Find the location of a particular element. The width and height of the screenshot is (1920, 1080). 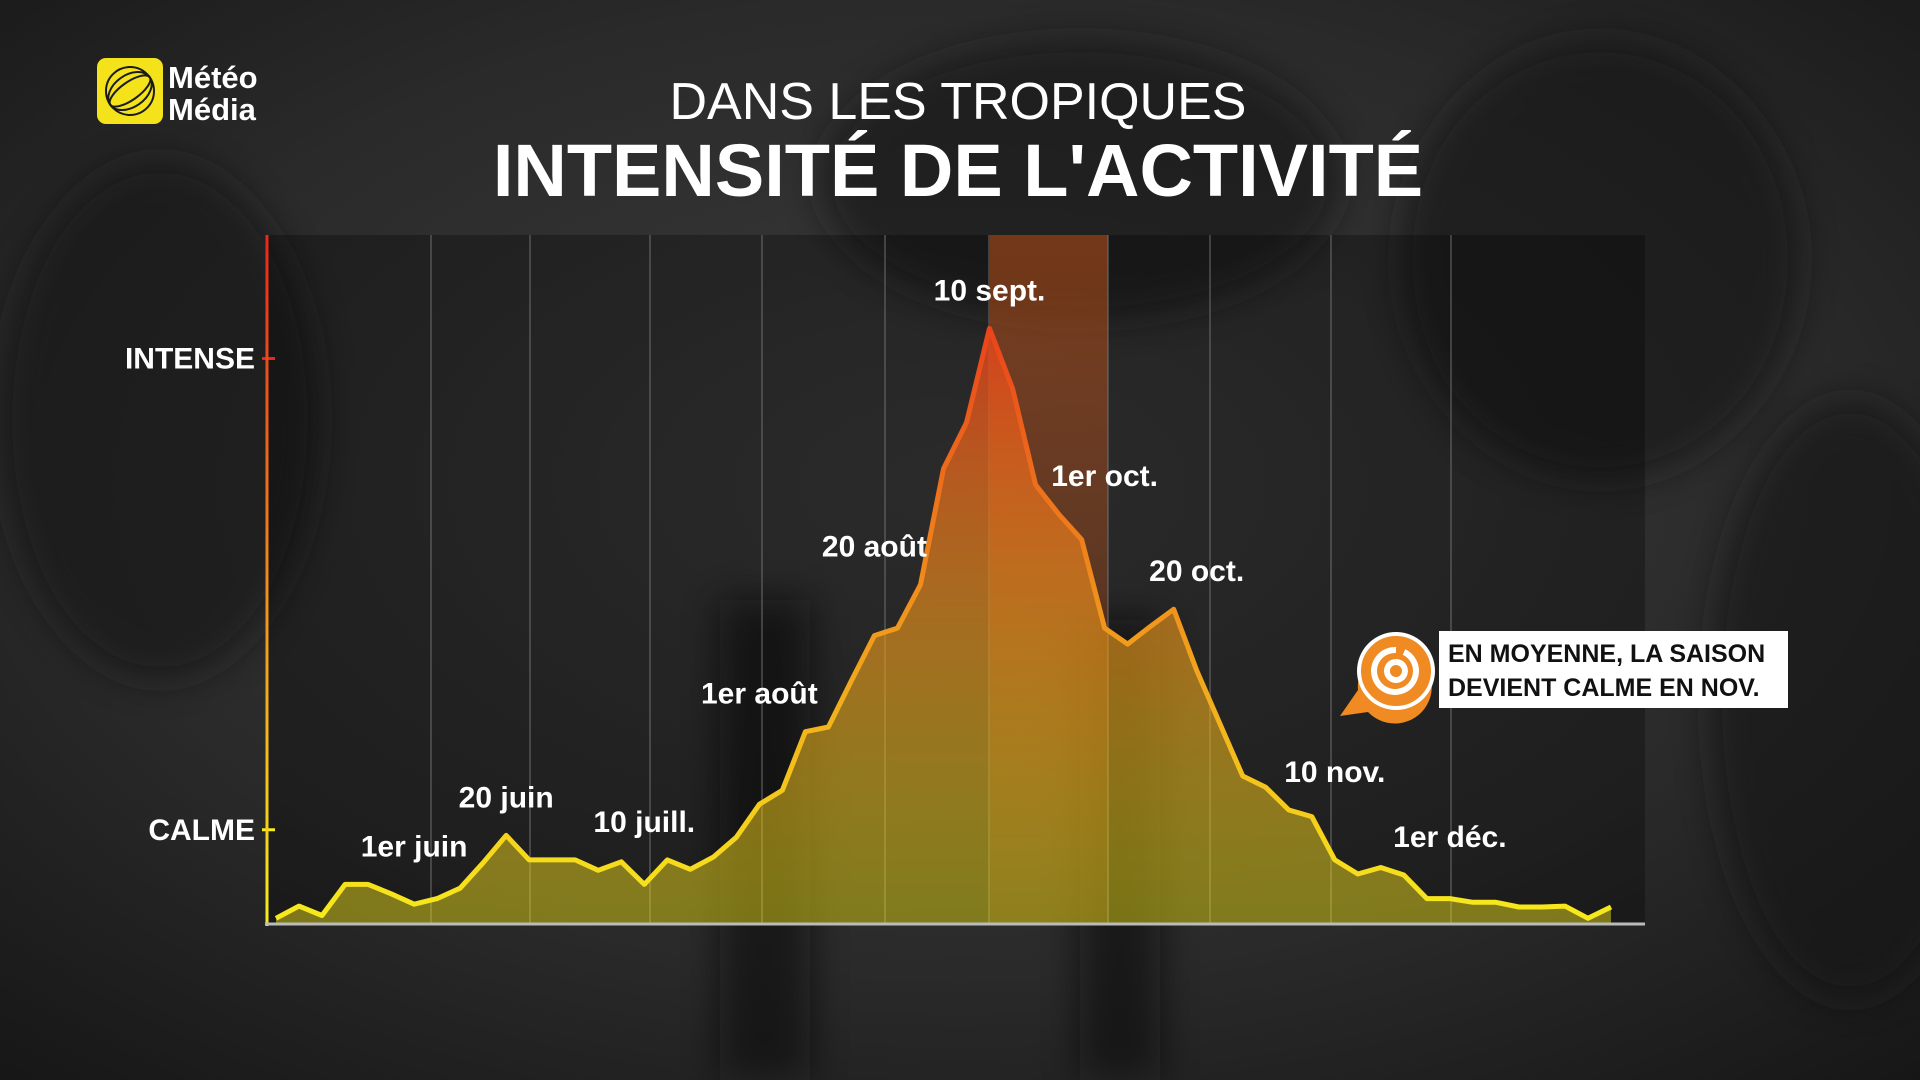

y-tick-label: INTENSE is located at coordinates (190, 359).